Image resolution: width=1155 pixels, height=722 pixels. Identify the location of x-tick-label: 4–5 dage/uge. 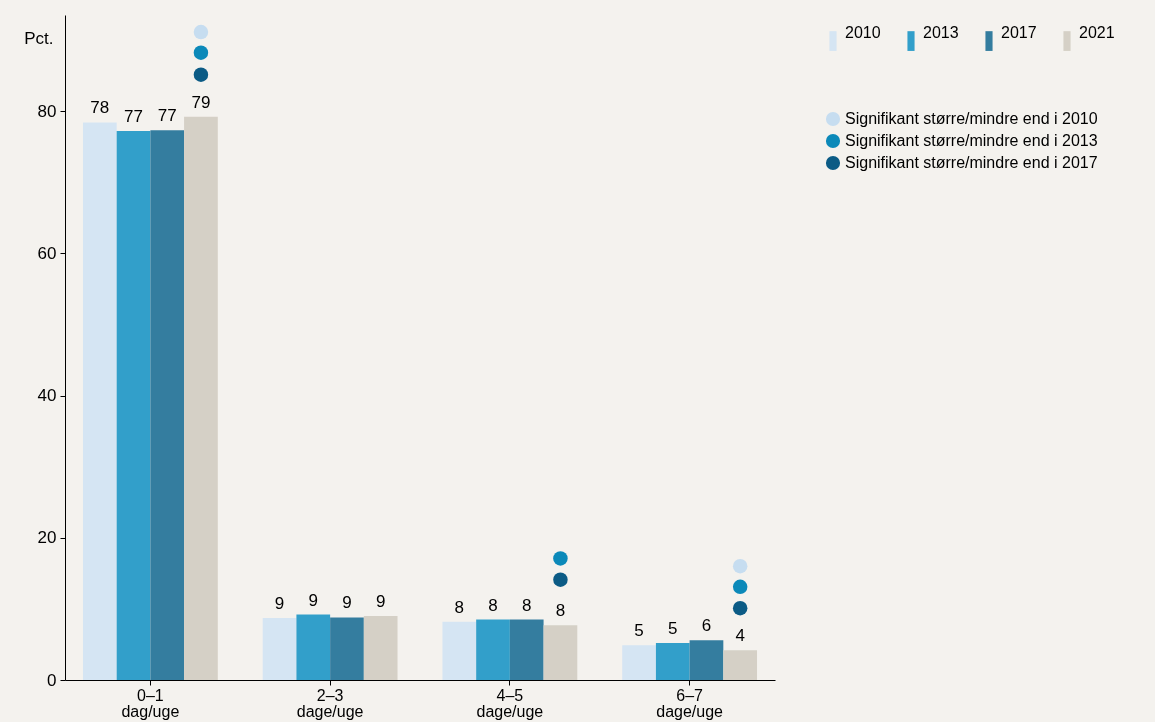
(510, 703).